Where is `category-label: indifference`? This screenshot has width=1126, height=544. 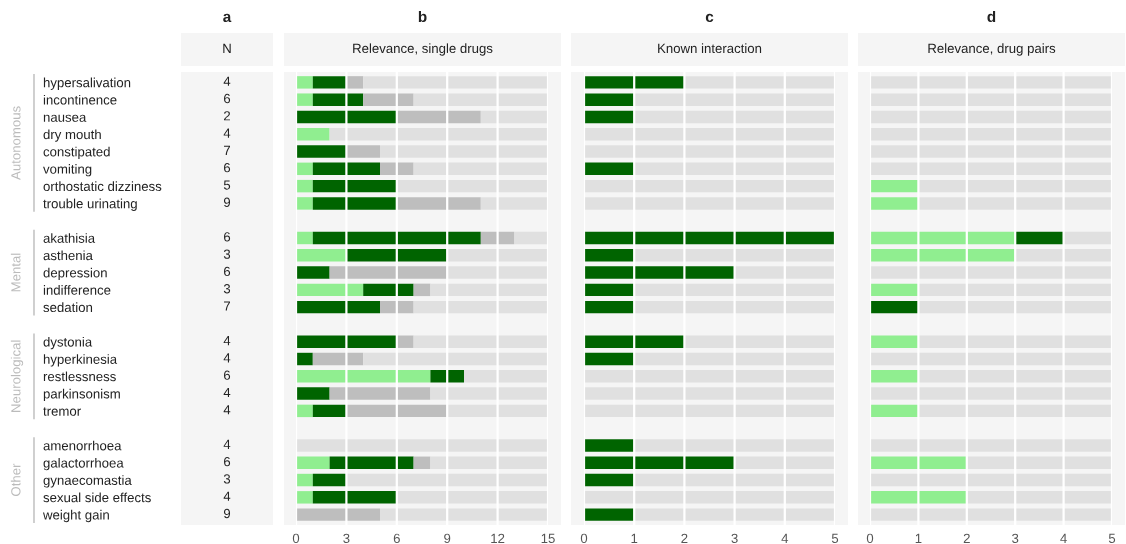
category-label: indifference is located at coordinates (77, 290).